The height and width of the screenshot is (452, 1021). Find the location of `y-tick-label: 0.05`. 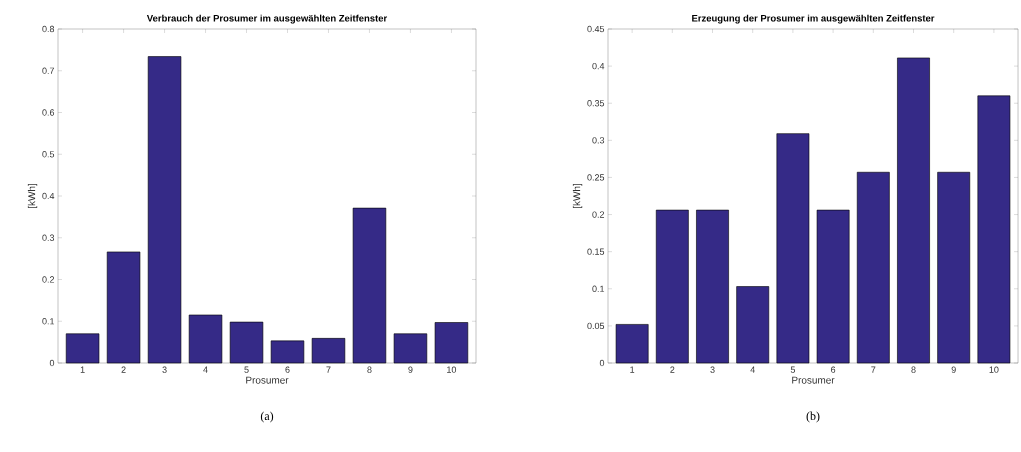

y-tick-label: 0.05 is located at coordinates (596, 326).